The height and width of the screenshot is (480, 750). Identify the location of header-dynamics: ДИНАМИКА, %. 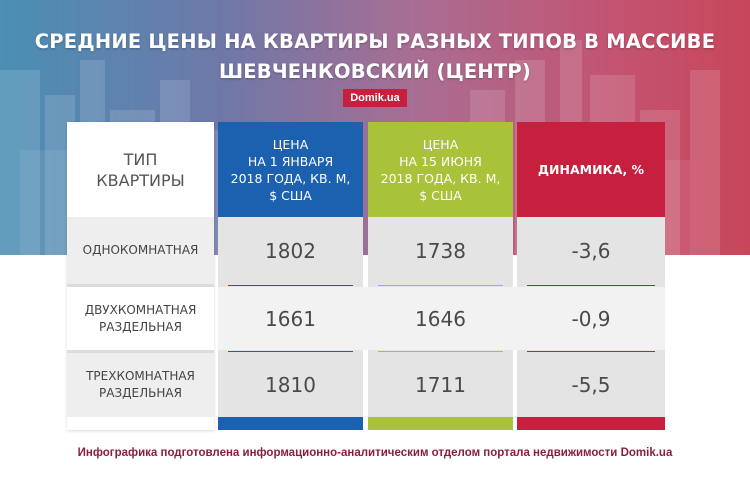
(591, 169).